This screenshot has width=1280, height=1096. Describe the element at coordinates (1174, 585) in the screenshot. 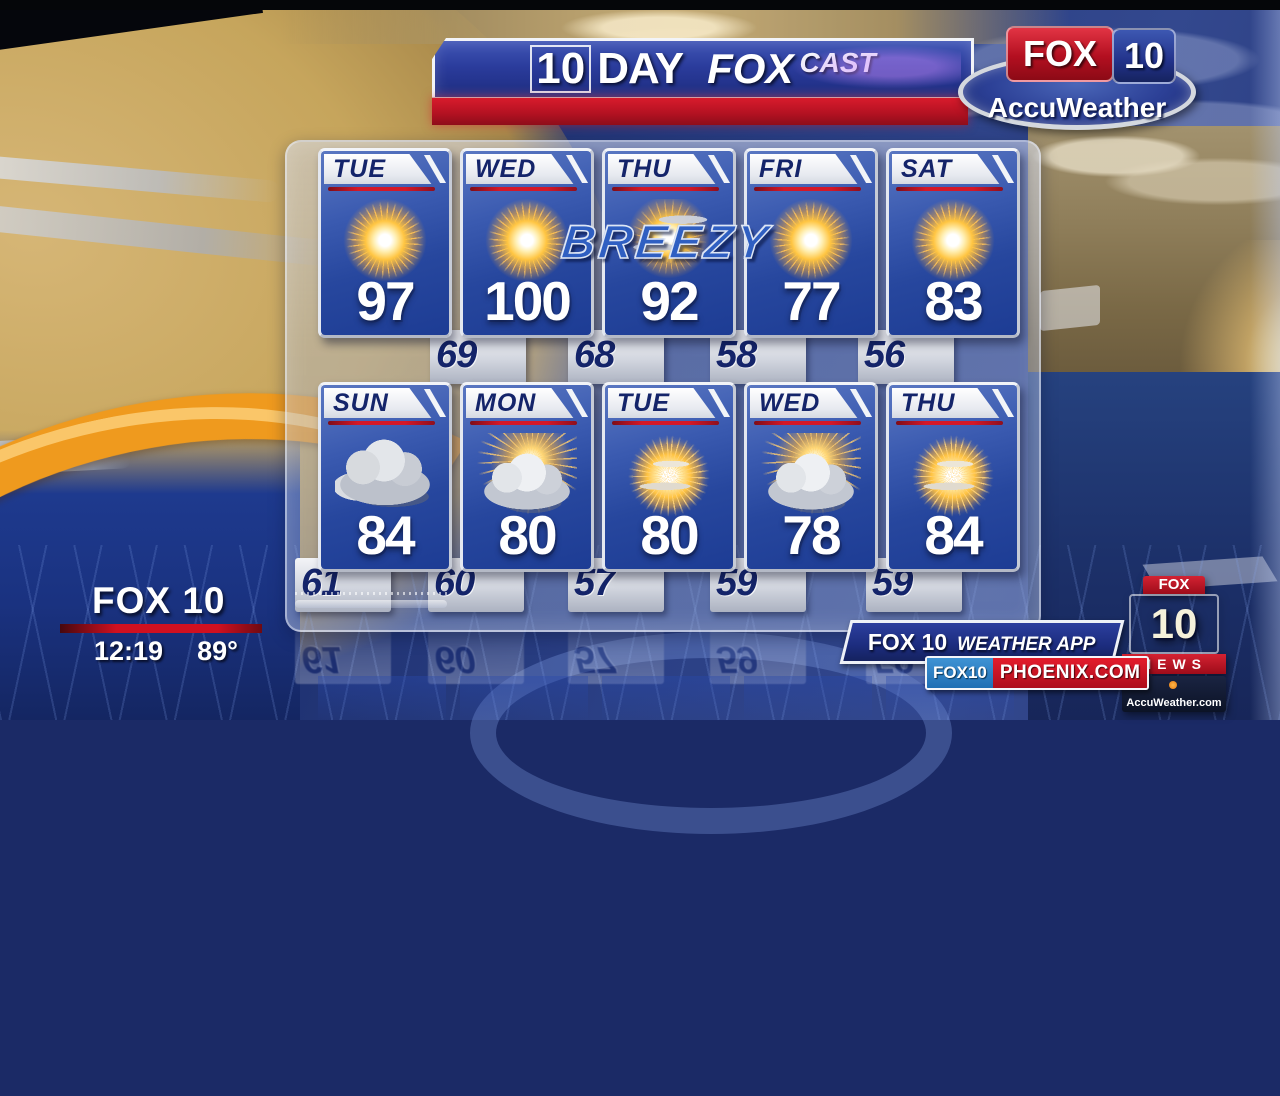

I see `corner-fox-label: FOX` at that location.